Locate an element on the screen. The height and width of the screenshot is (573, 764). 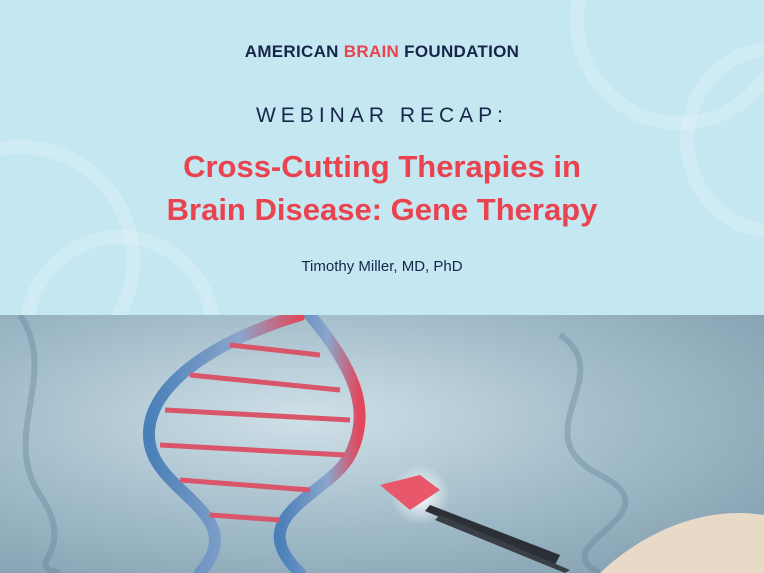
tweezers-icon is located at coordinates (497, 539).